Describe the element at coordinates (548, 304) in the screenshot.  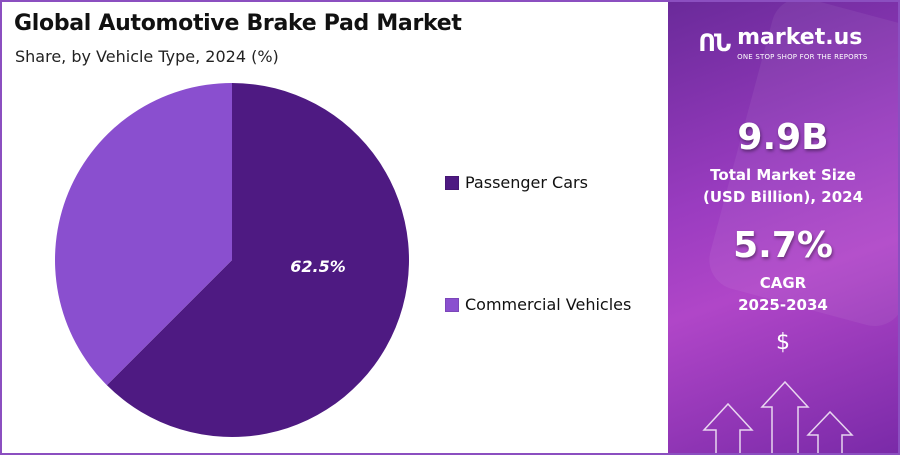
I see `legend-label: Commercial Vehicles` at that location.